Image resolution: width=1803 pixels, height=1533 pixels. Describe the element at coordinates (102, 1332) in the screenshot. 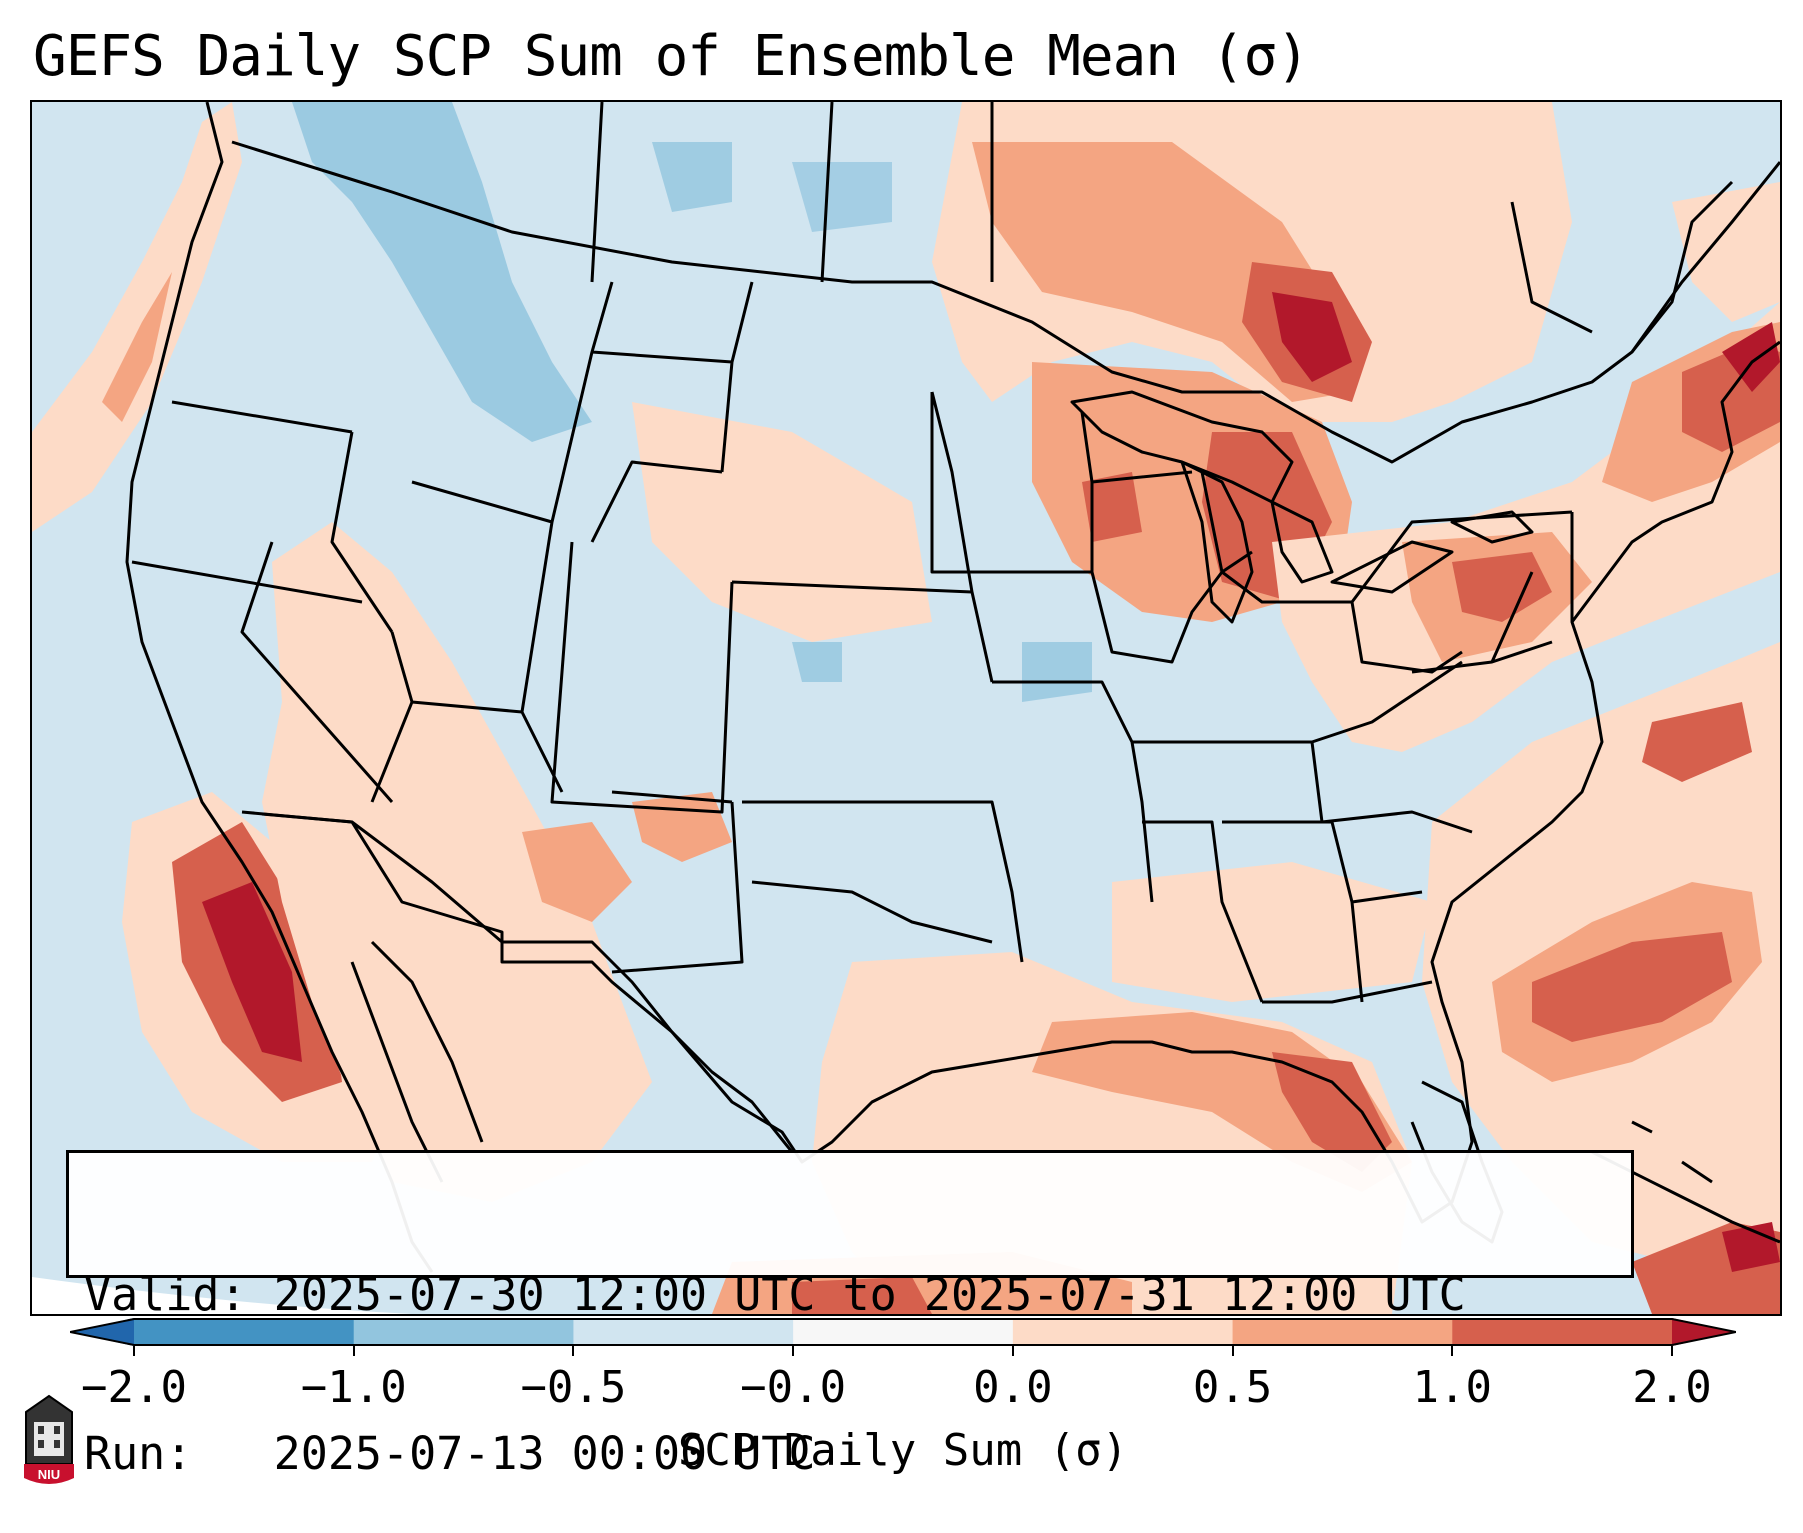

I see `colorbar-extend-low` at that location.